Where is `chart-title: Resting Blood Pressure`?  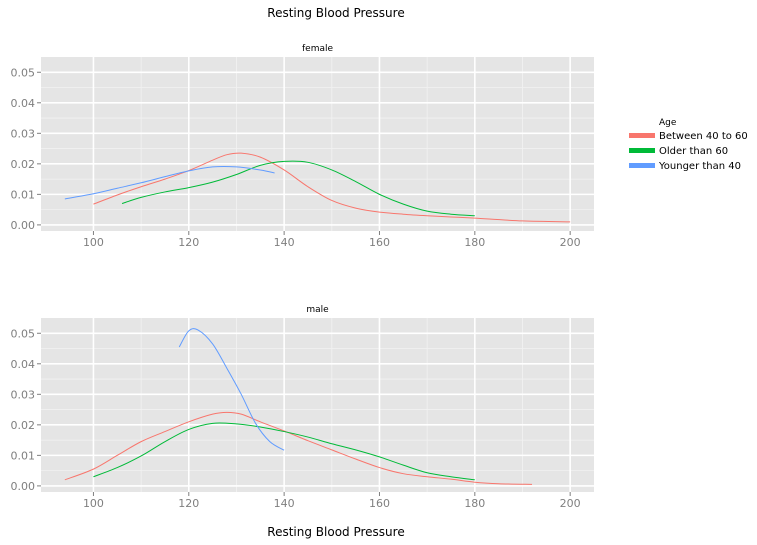 chart-title: Resting Blood Pressure is located at coordinates (335, 13).